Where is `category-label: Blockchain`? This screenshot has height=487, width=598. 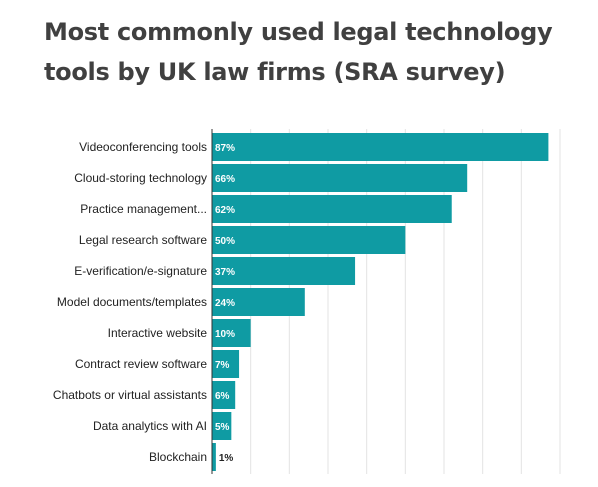 category-label: Blockchain is located at coordinates (178, 457).